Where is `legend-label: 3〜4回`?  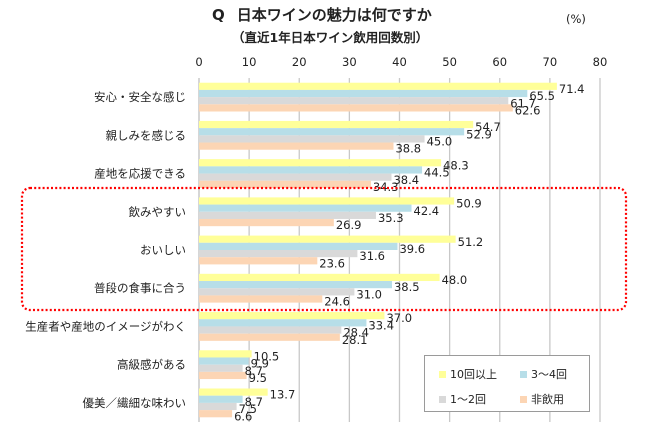
legend-label: 3〜4回 is located at coordinates (549, 374).